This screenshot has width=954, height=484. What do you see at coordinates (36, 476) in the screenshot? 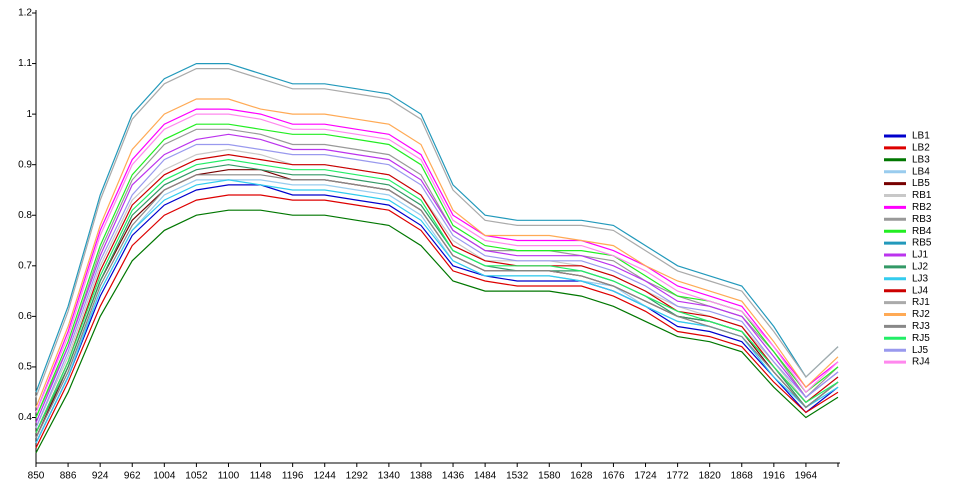
I see `x-tick-label: 850` at bounding box center [36, 476].